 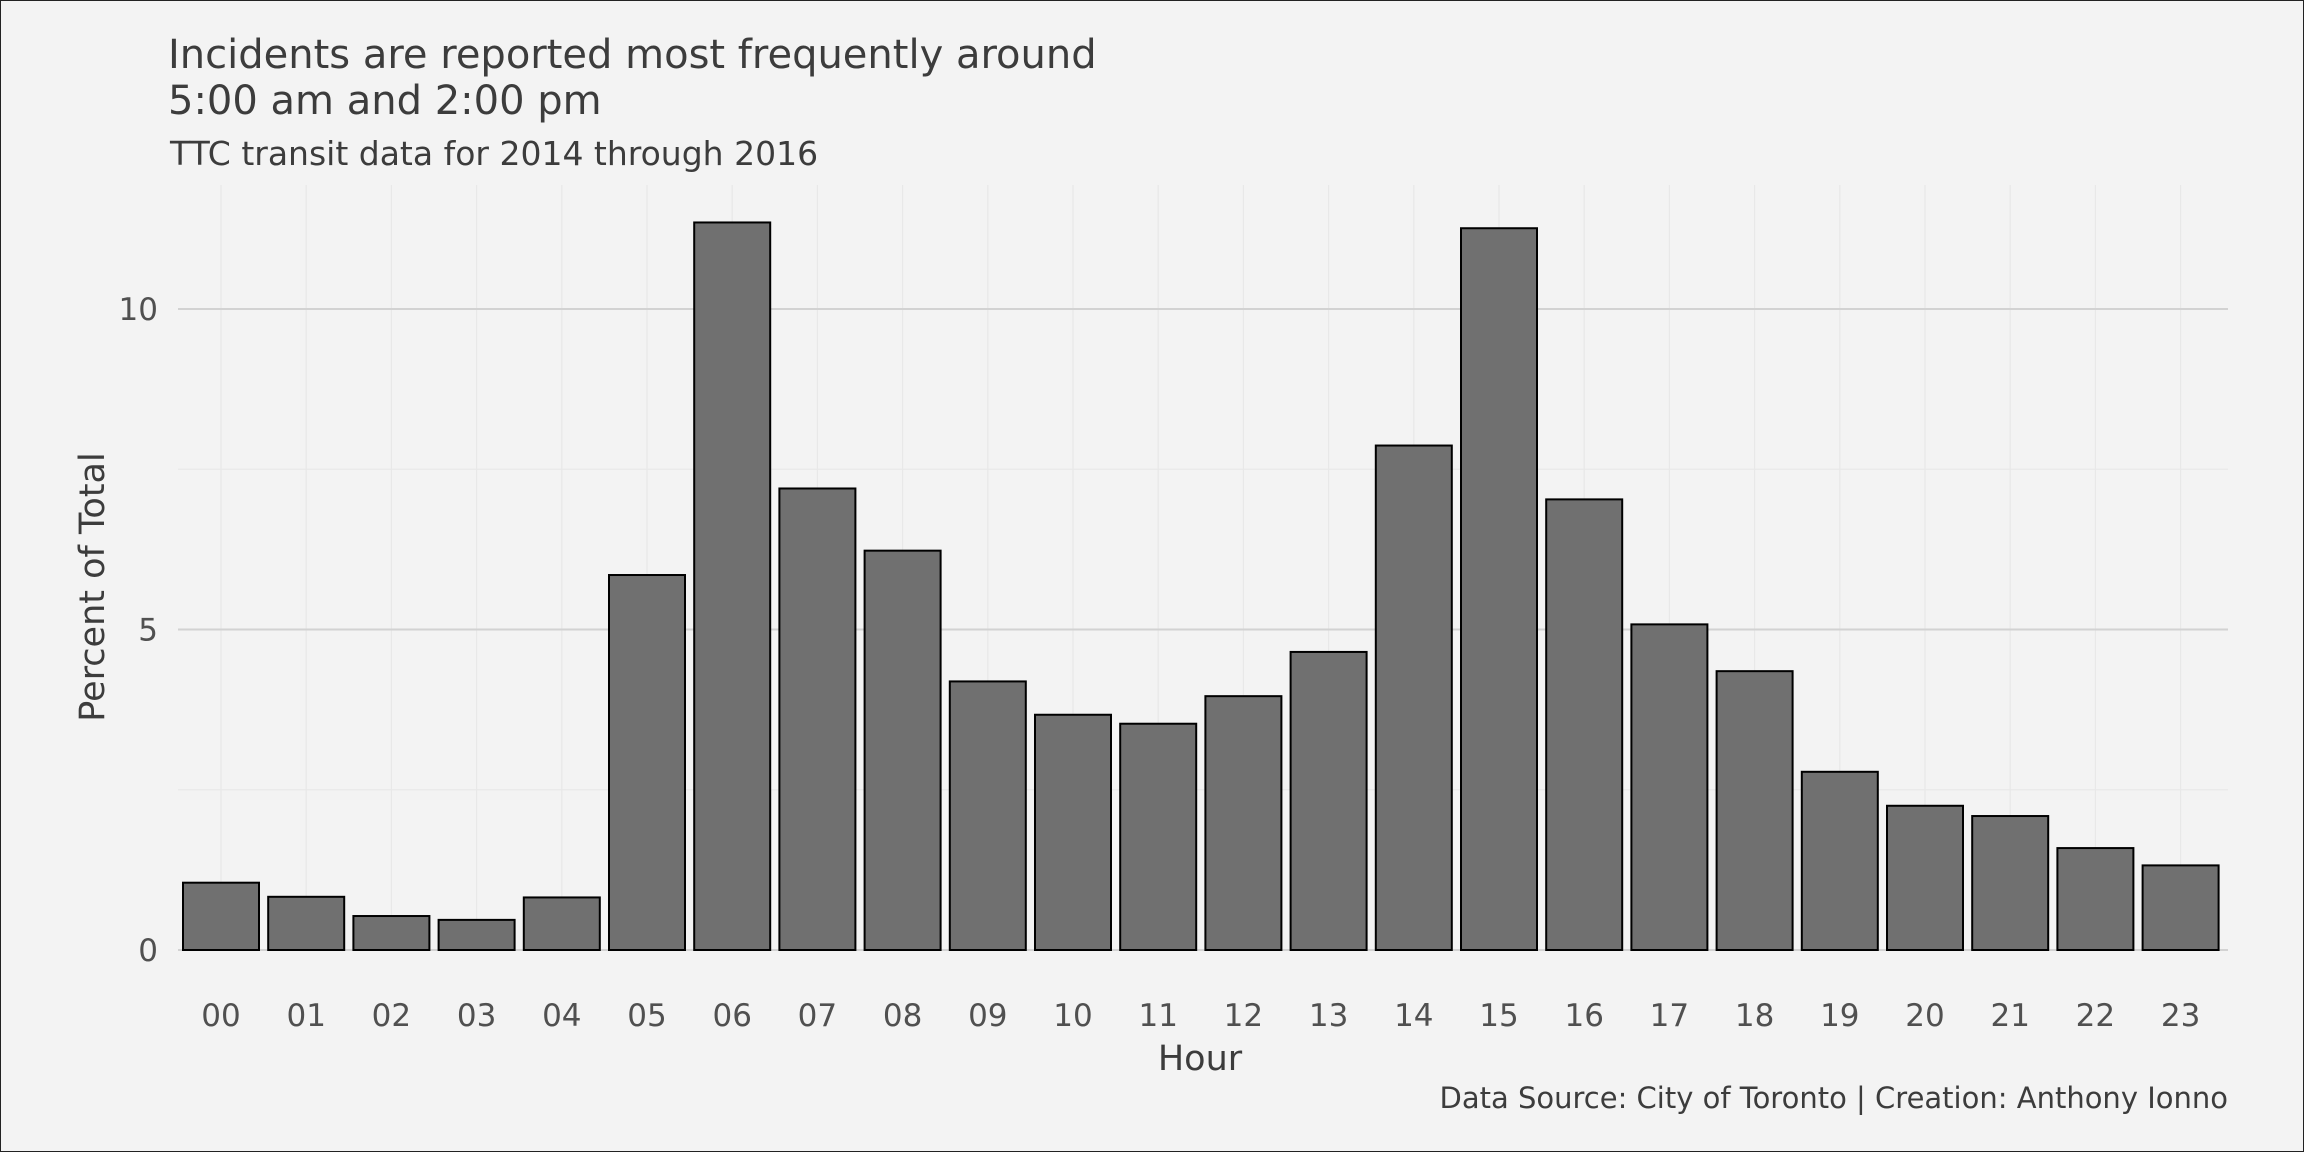 What do you see at coordinates (1669, 1016) in the screenshot?
I see `x-tick-label: 17` at bounding box center [1669, 1016].